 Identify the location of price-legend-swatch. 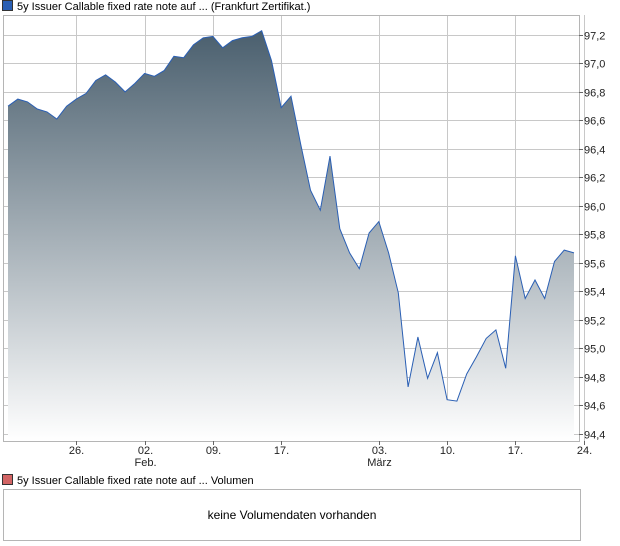
(7, 5).